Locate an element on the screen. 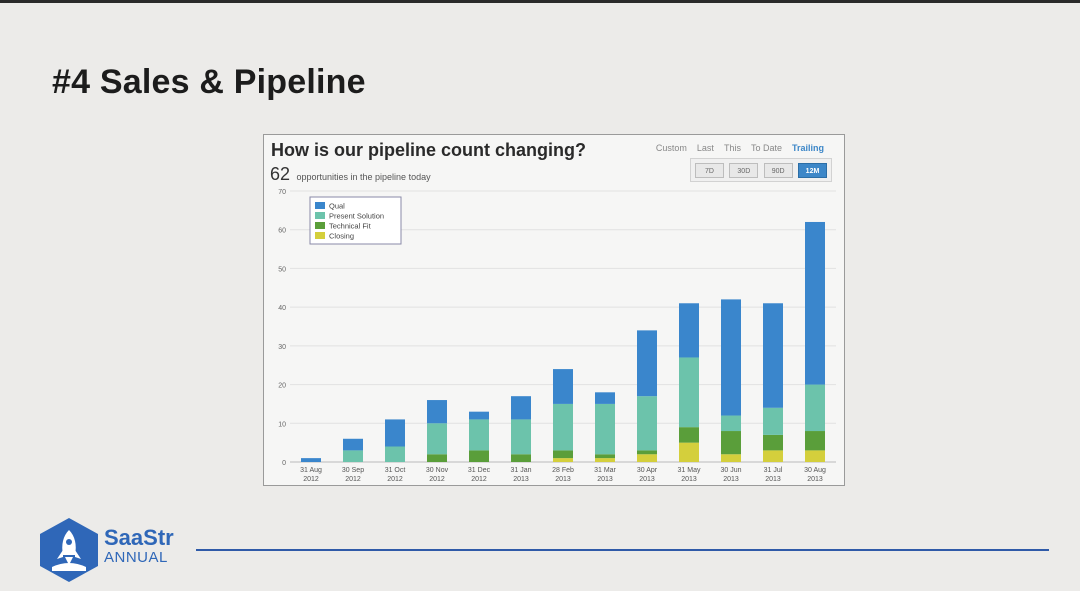 The height and width of the screenshot is (591, 1080). legend-label-qual: Qual is located at coordinates (337, 206).